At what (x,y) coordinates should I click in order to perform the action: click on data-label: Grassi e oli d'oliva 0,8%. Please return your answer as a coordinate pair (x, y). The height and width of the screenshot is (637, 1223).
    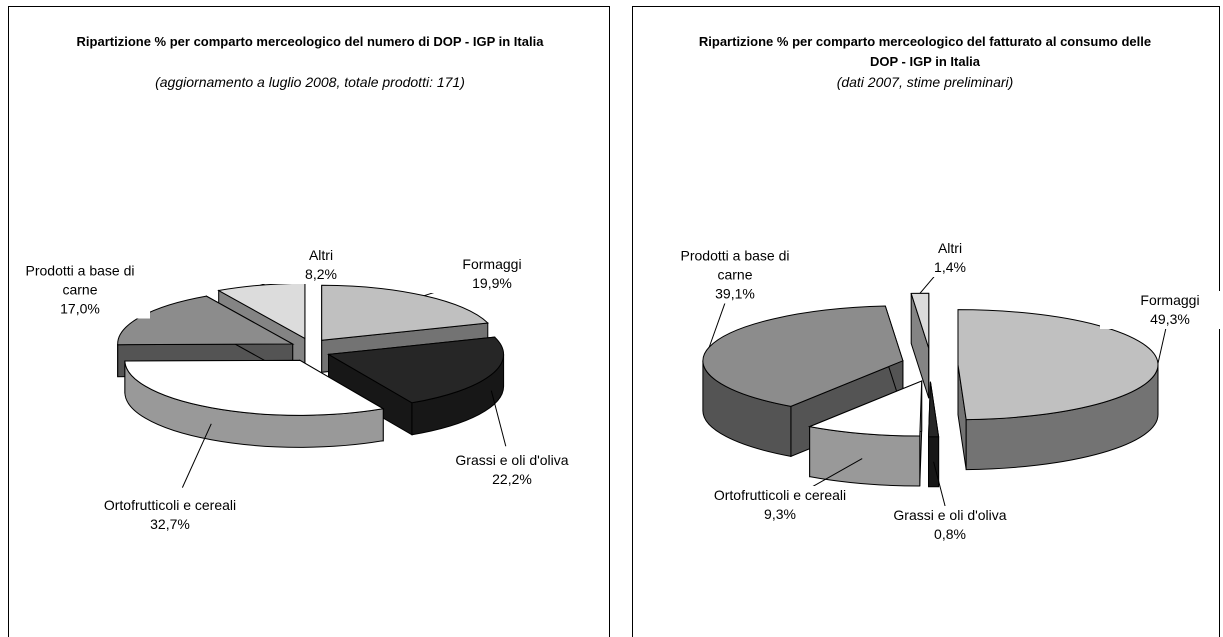
    Looking at the image, I should click on (950, 525).